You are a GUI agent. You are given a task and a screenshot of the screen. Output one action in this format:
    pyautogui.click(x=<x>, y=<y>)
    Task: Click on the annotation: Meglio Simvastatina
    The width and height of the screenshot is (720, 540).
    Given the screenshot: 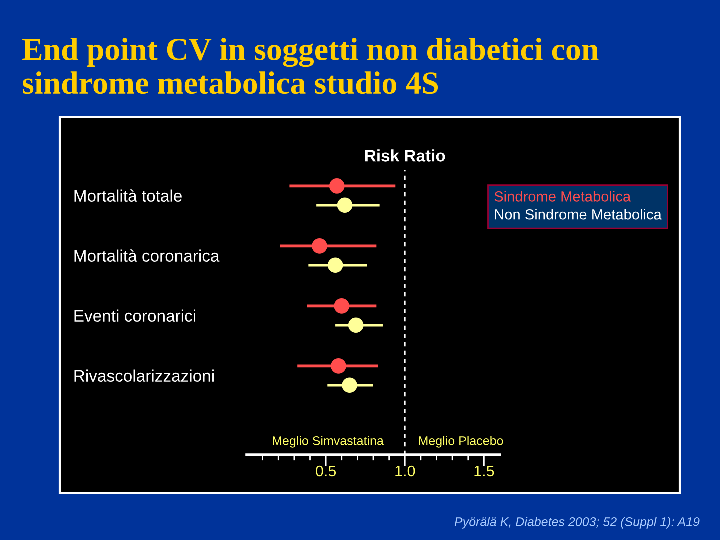 What is the action you would take?
    pyautogui.click(x=328, y=442)
    